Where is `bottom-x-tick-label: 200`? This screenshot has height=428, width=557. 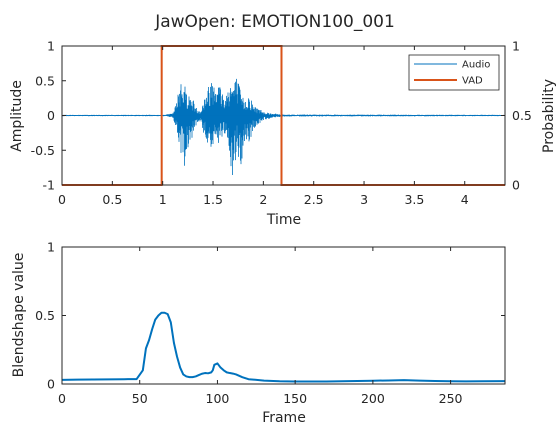 bottom-x-tick-label: 200 is located at coordinates (373, 398).